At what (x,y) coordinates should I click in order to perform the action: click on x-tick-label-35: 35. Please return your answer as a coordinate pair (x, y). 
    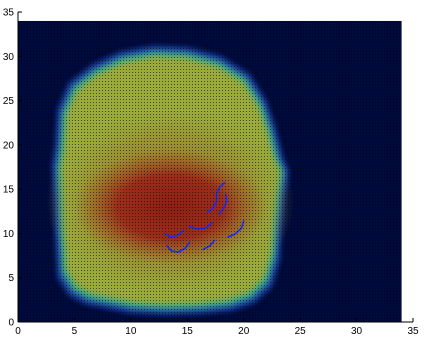
    Looking at the image, I should click on (413, 331).